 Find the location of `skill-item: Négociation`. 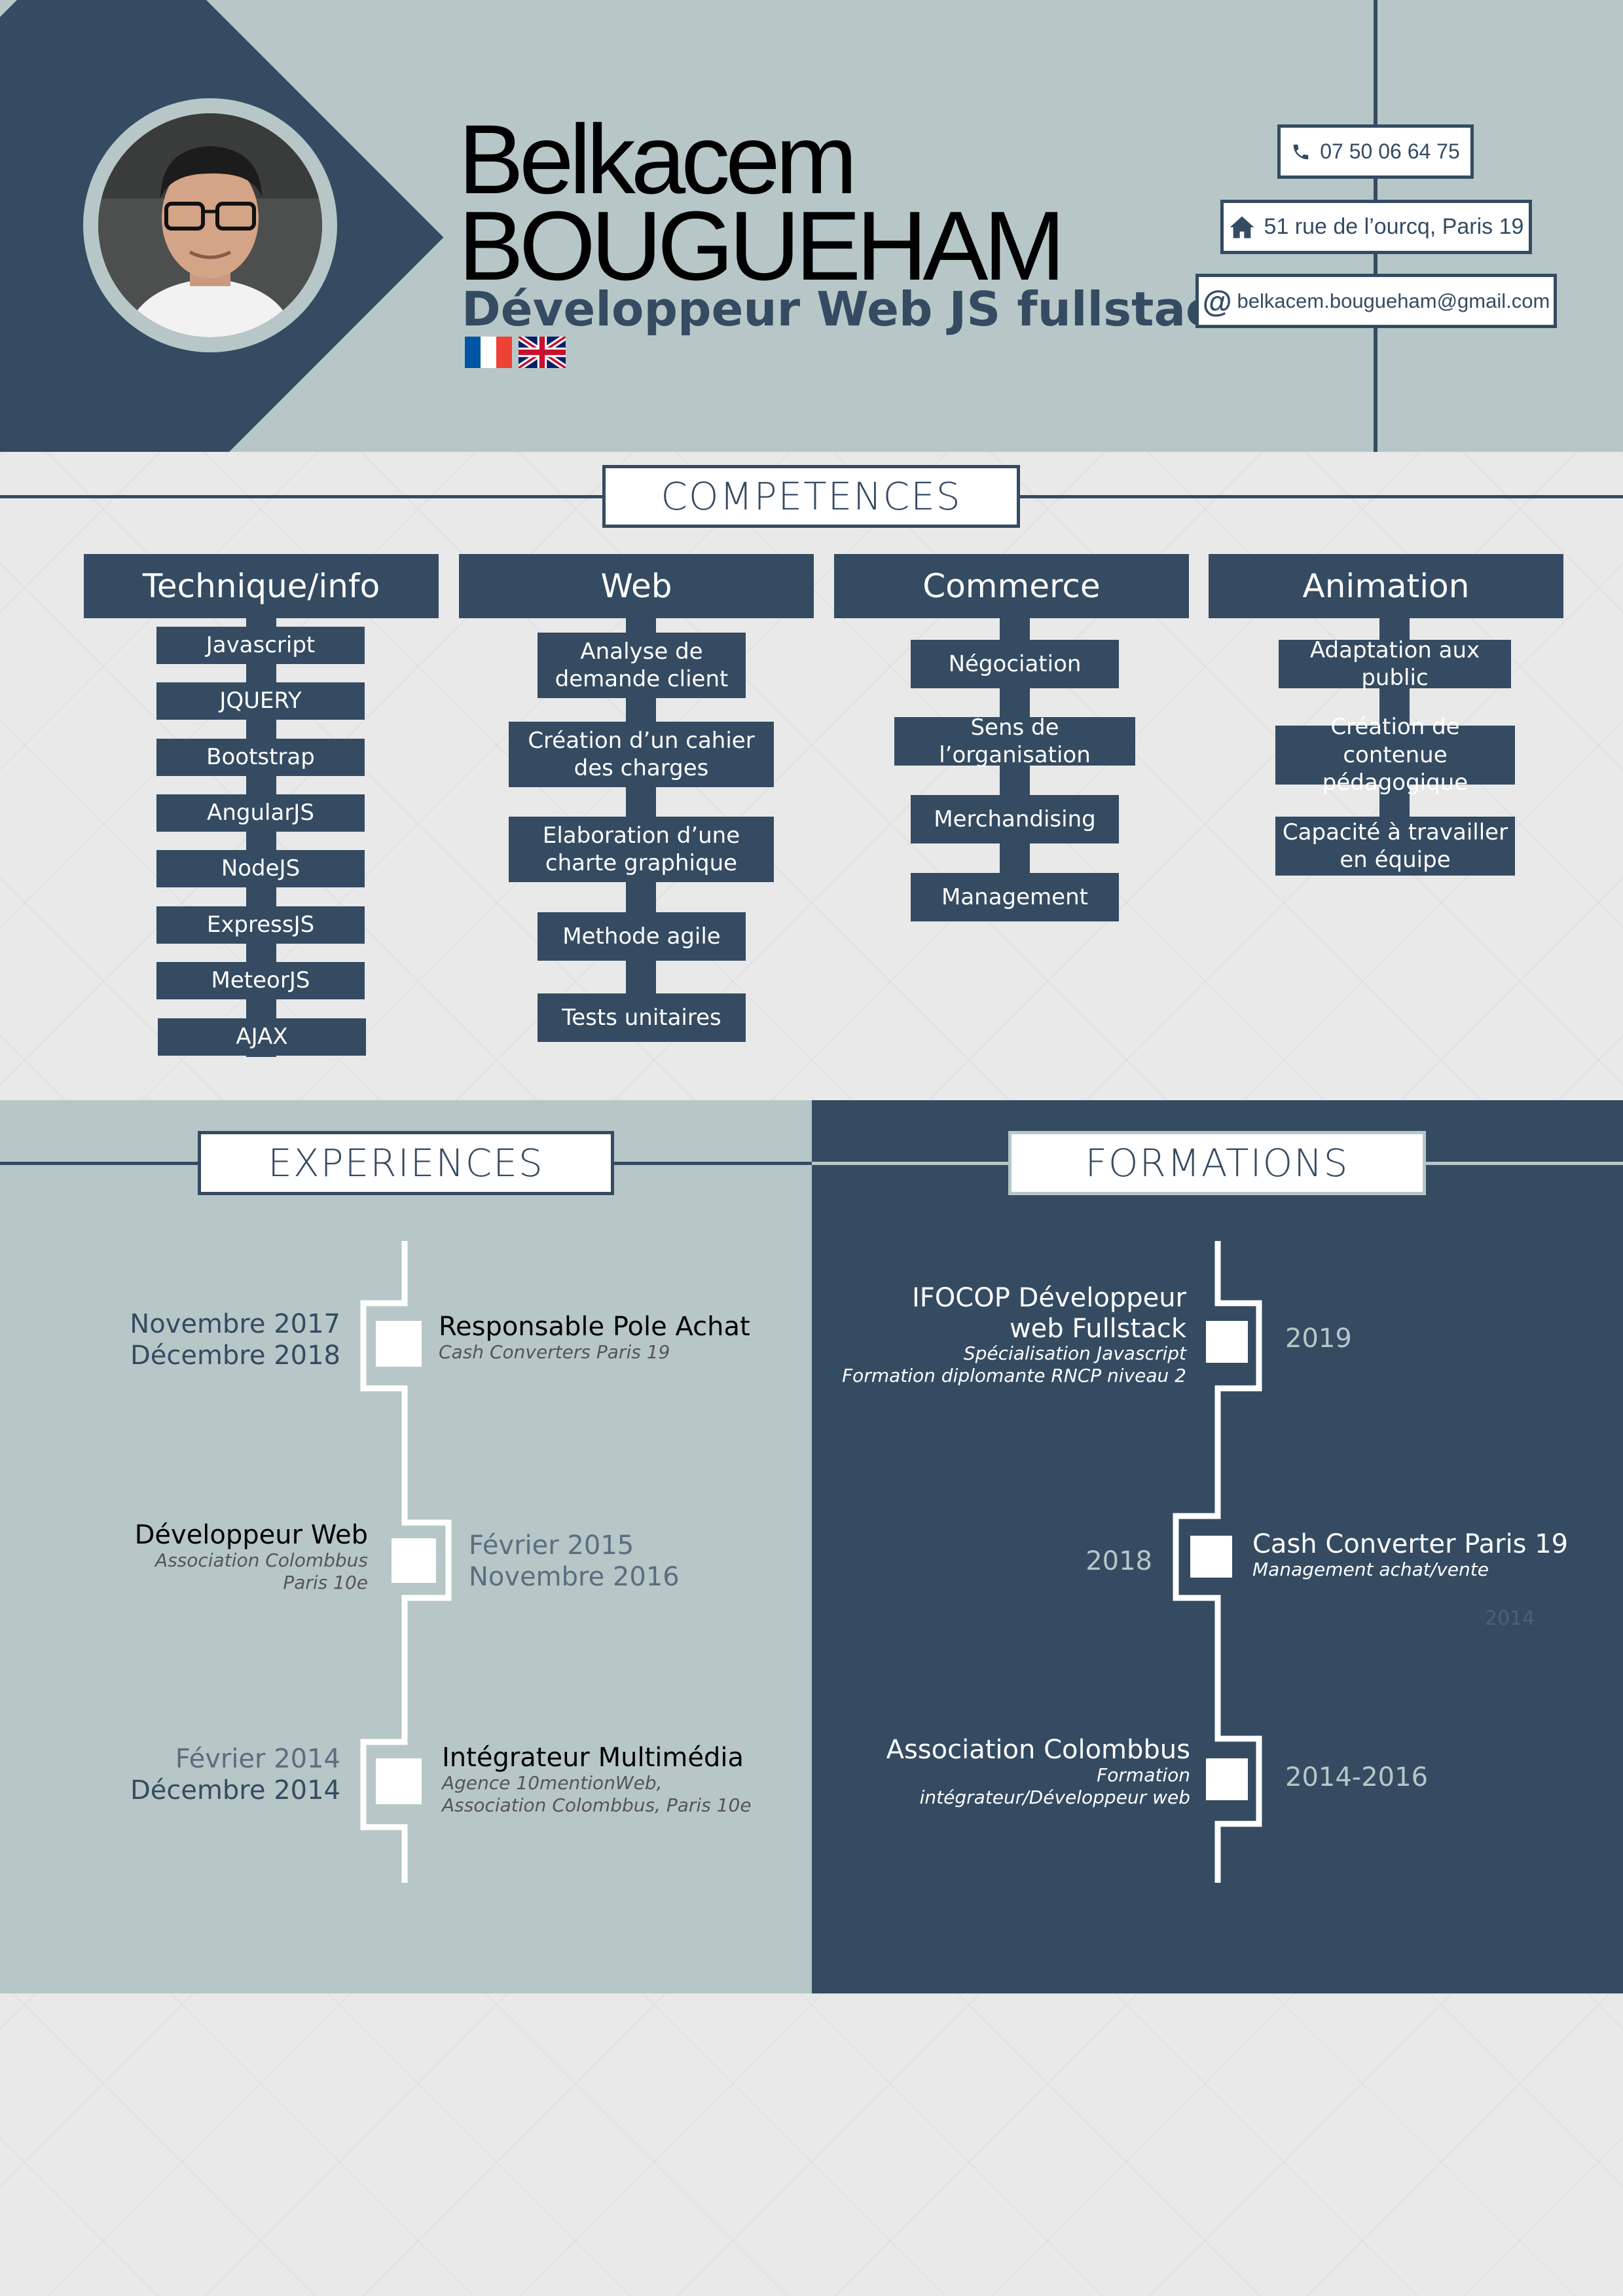

skill-item: Négociation is located at coordinates (1015, 664).